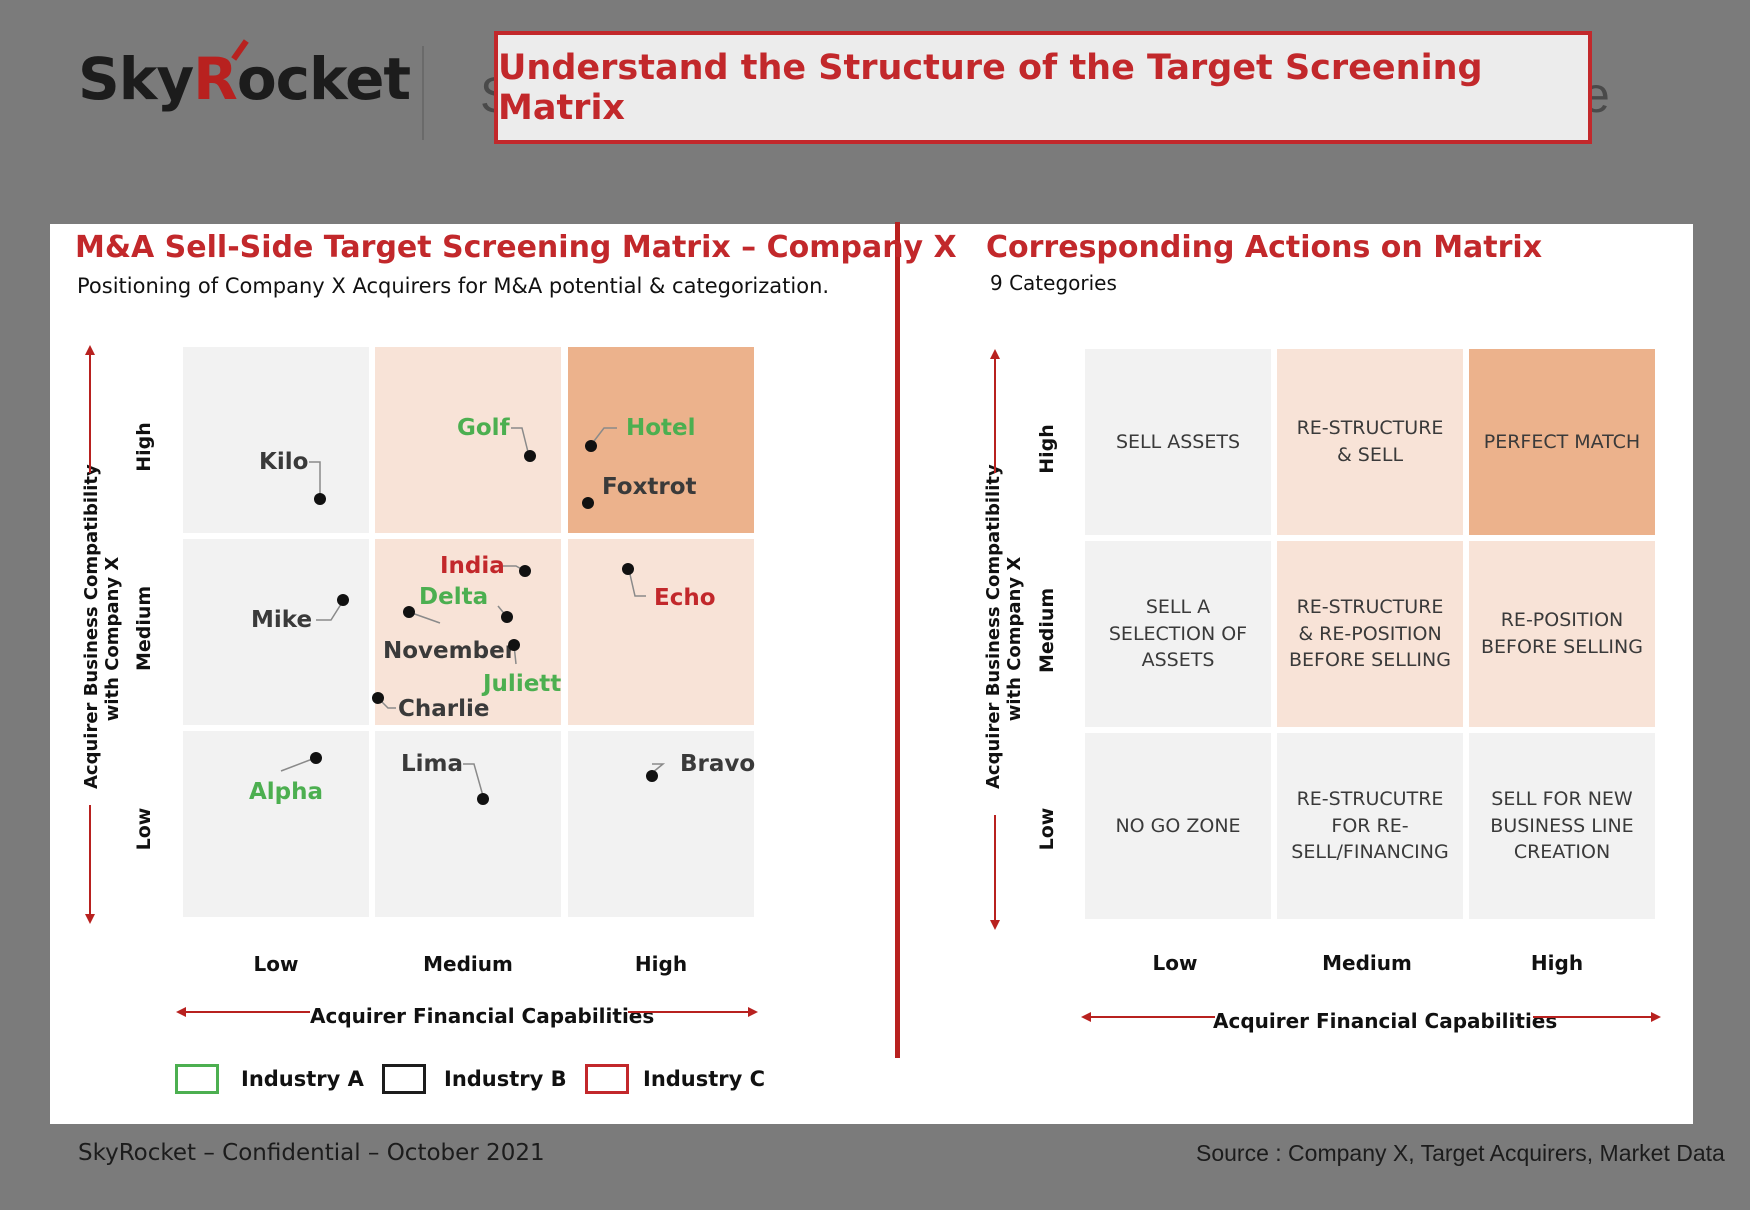 The image size is (1750, 1210). I want to click on legend-swatch-industry-c, so click(607, 1079).